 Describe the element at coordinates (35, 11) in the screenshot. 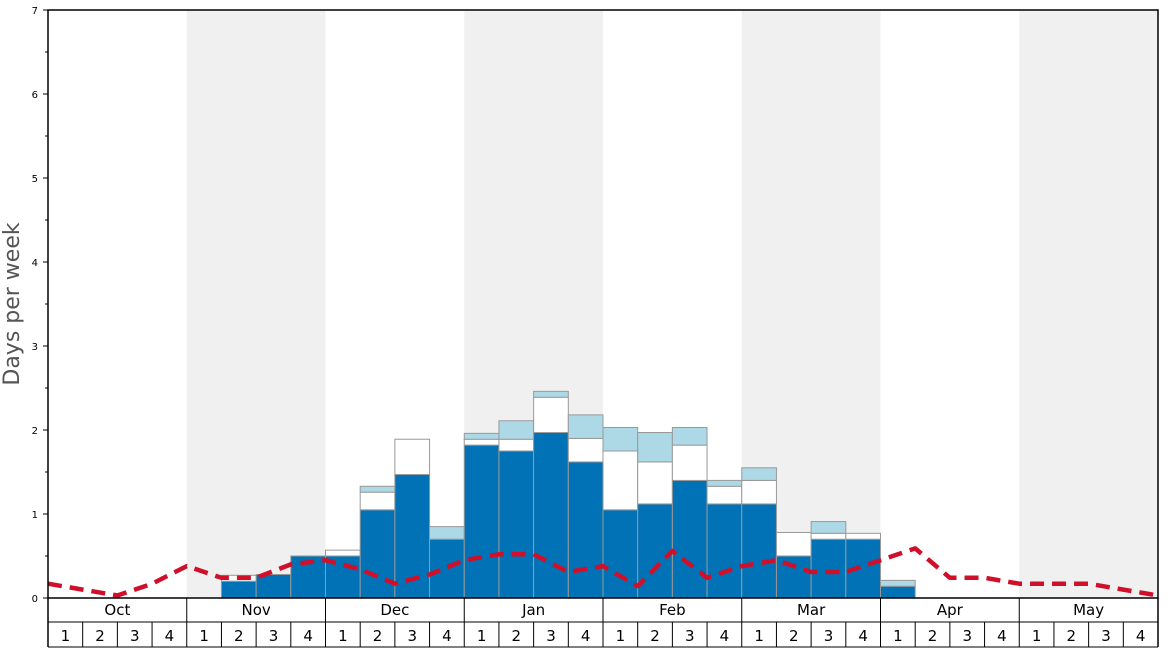

I see `y-tick-label: 7` at that location.